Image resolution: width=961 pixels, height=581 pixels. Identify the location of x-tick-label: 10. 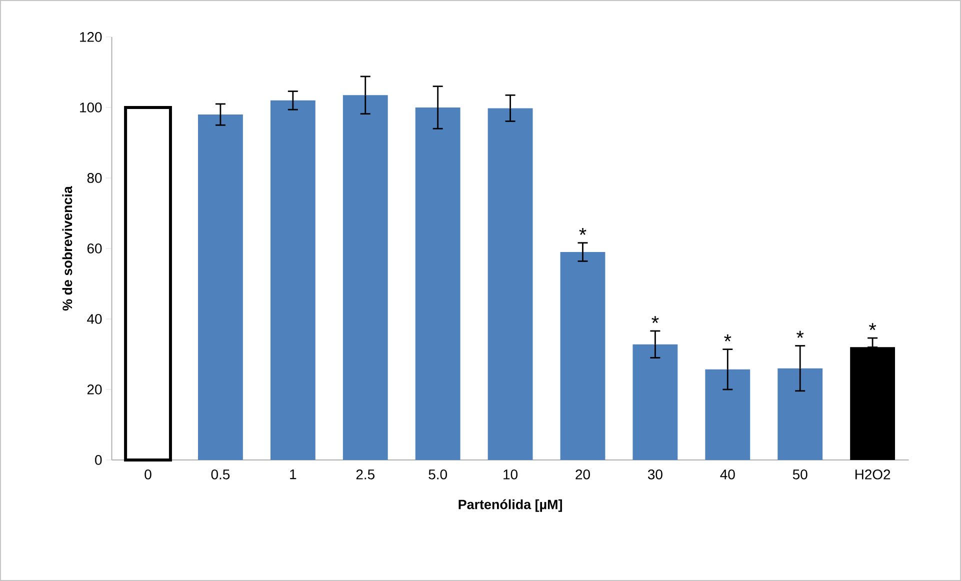
(511, 474).